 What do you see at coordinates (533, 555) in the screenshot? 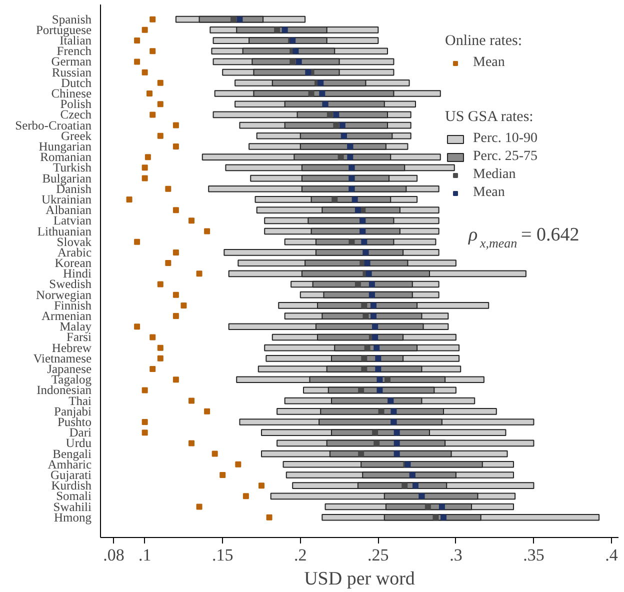
I see `x-tick-label: .35` at bounding box center [533, 555].